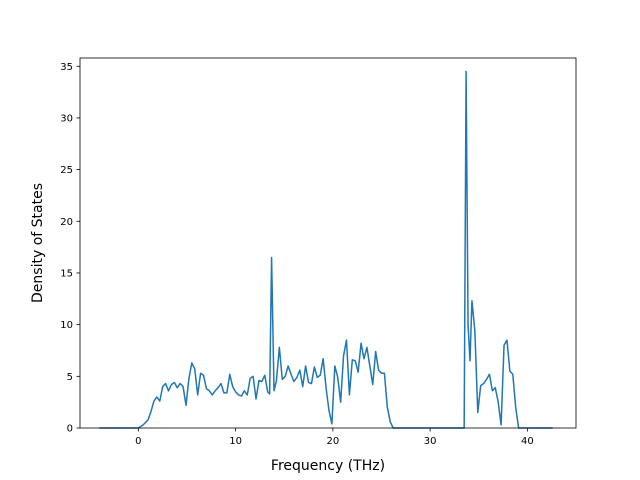 This screenshot has width=640, height=480. What do you see at coordinates (66, 118) in the screenshot?
I see `y-tick-label: 30` at bounding box center [66, 118].